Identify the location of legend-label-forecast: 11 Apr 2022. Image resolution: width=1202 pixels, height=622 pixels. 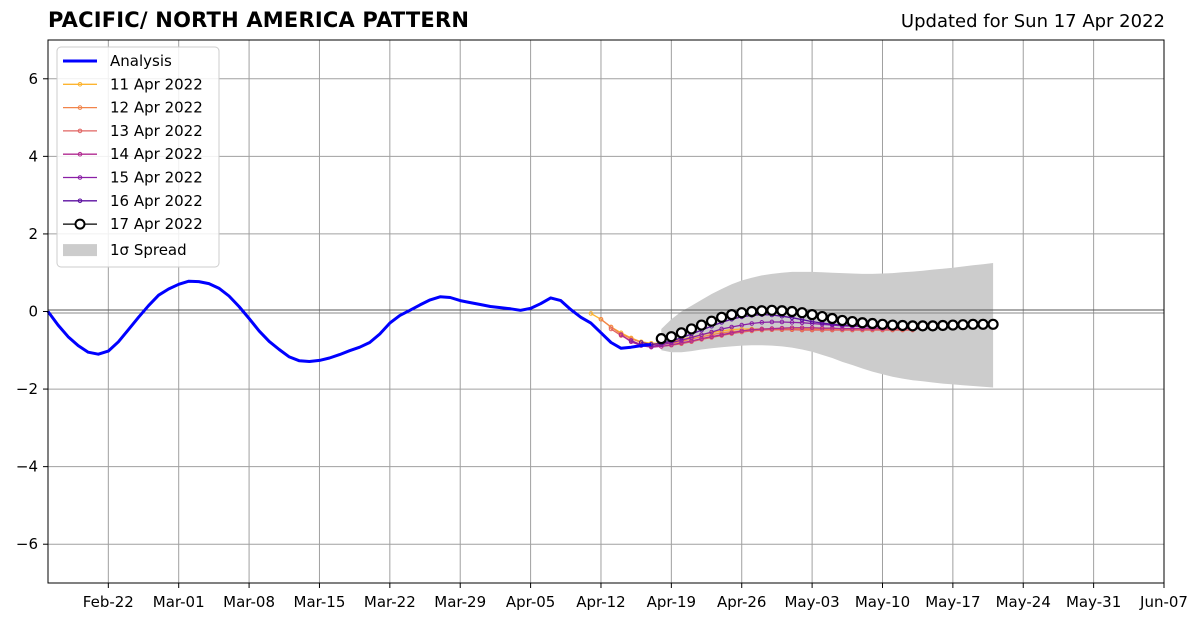
(156, 84).